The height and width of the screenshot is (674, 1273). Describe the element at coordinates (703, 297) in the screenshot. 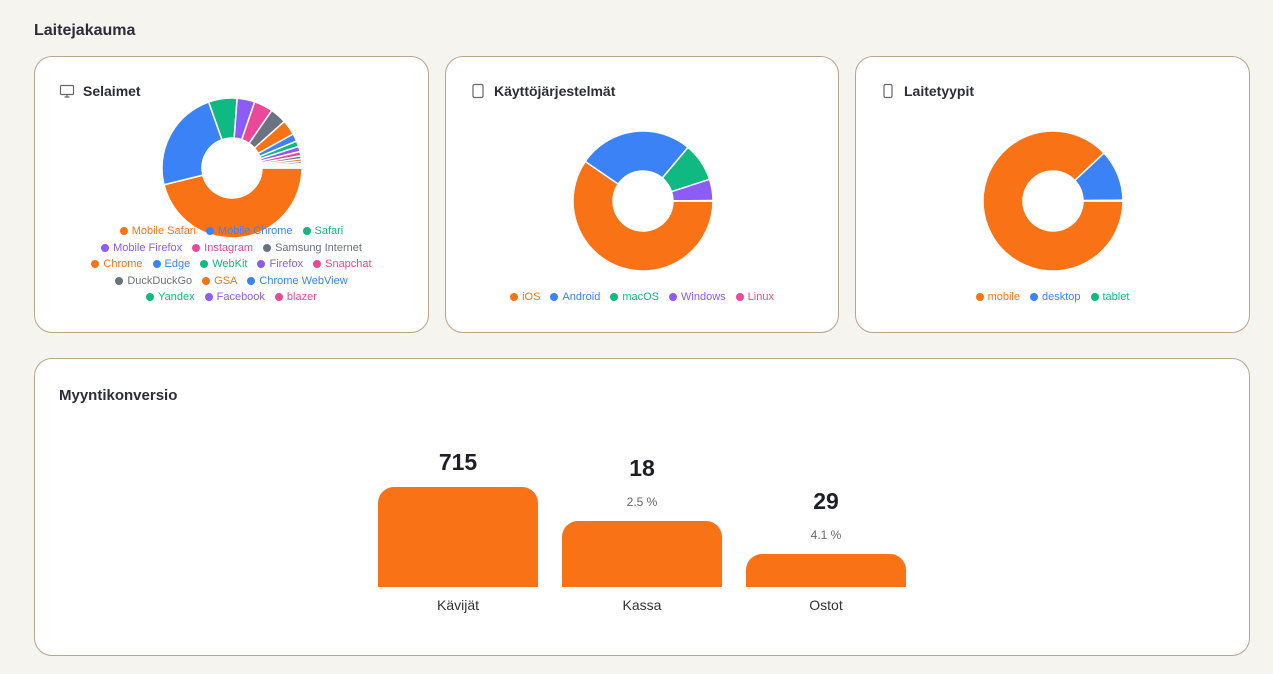

I see `legend-label: Windows` at that location.